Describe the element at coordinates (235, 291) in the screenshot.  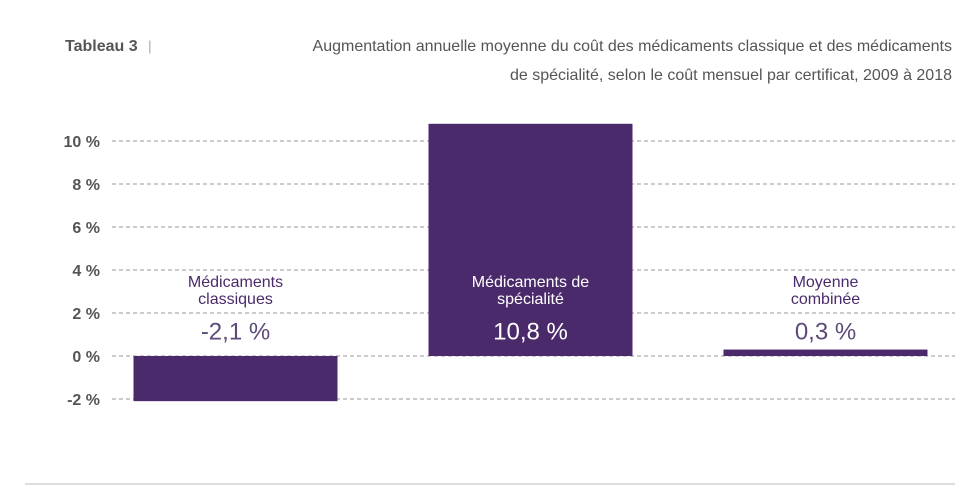
I see `category-label: Médicaments classiques` at that location.